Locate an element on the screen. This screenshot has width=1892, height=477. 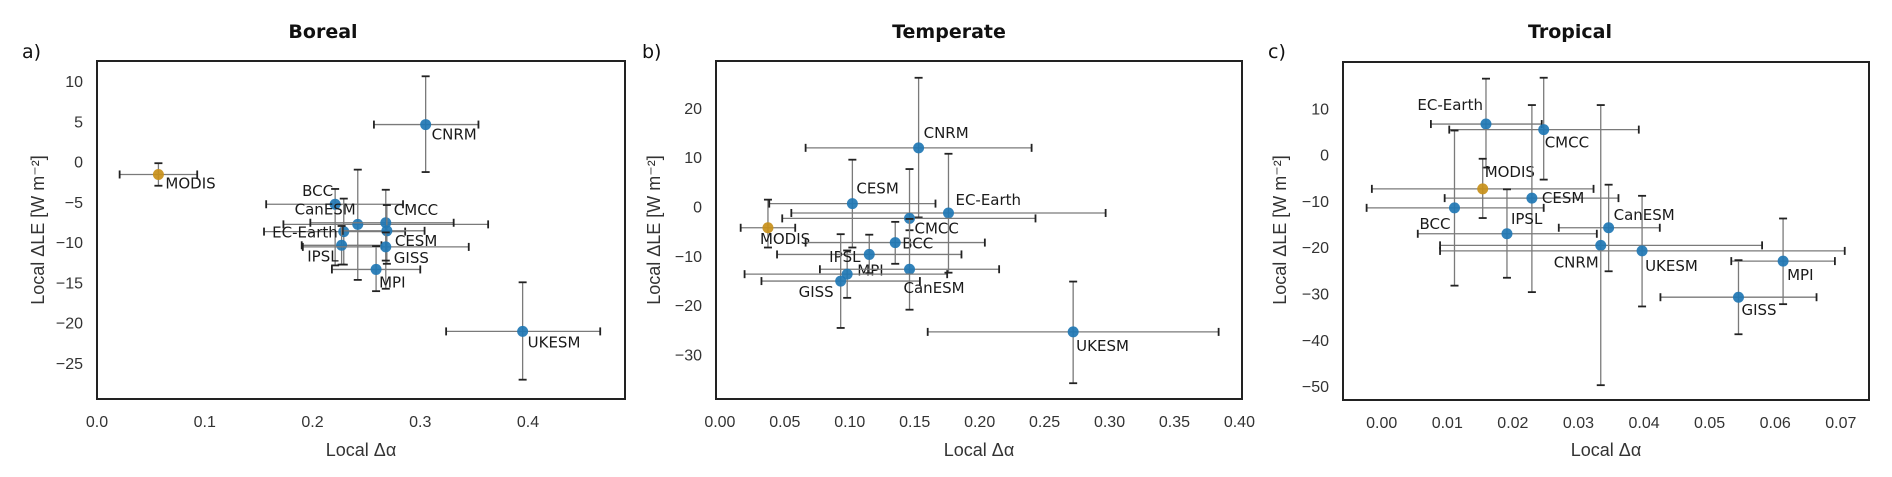
x-tick-label: 0.2 is located at coordinates (312, 422).